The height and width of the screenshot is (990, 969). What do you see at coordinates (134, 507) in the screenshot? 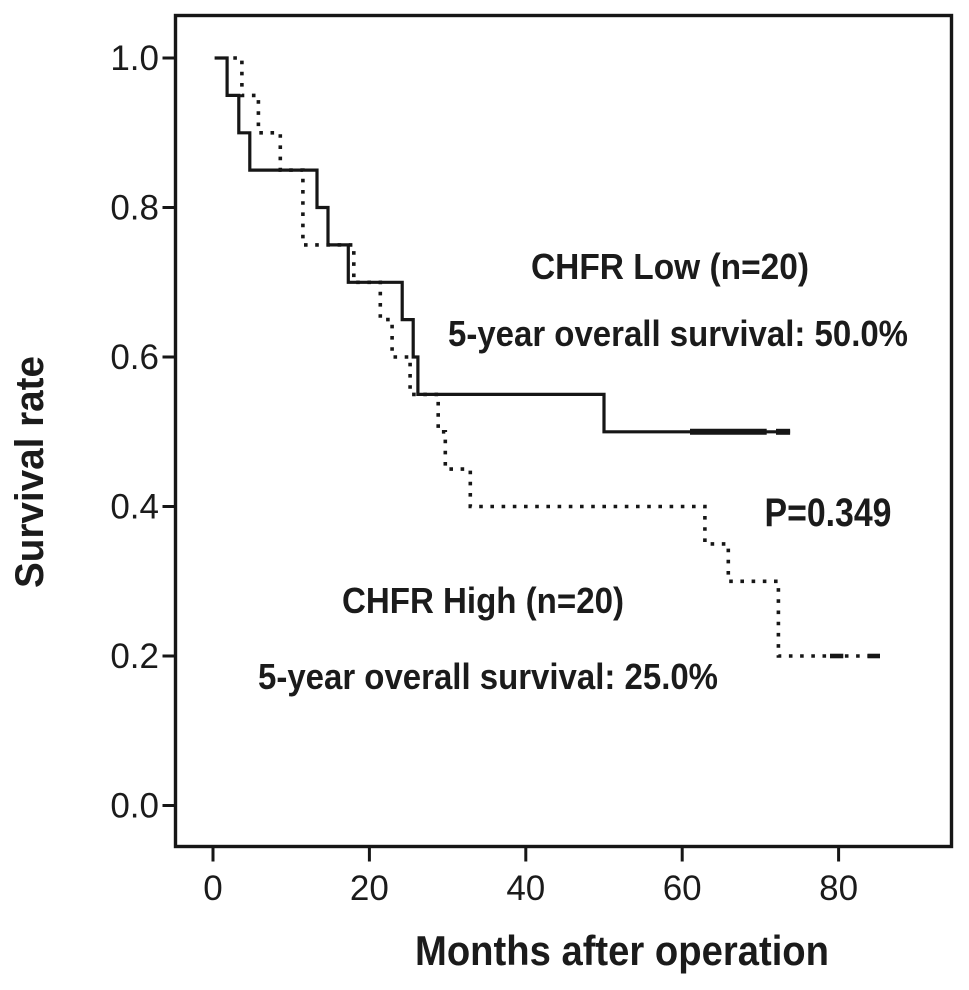
I see `y-tick-label: 0.4` at bounding box center [134, 507].